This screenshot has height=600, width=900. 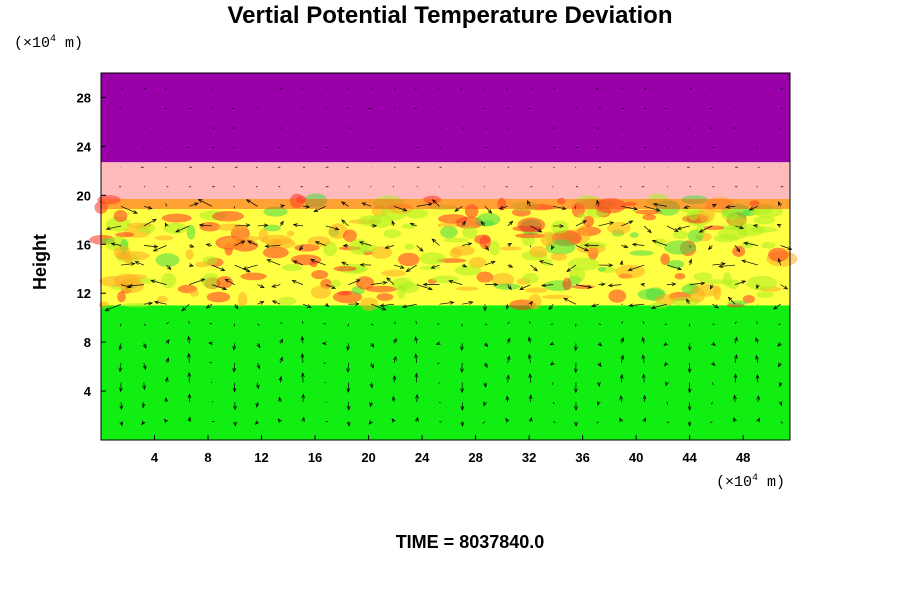 I want to click on x-tick-label: 24, so click(x=422, y=457).